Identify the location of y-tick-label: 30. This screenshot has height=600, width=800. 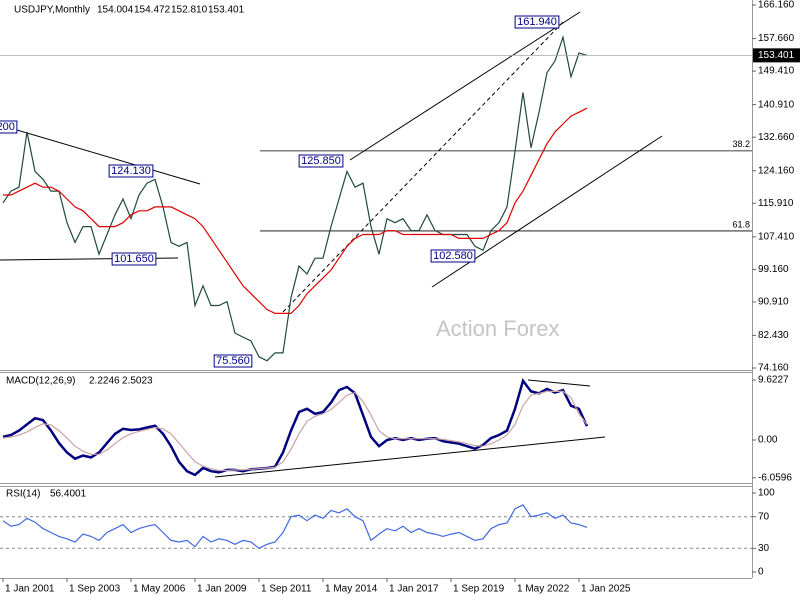
(764, 548).